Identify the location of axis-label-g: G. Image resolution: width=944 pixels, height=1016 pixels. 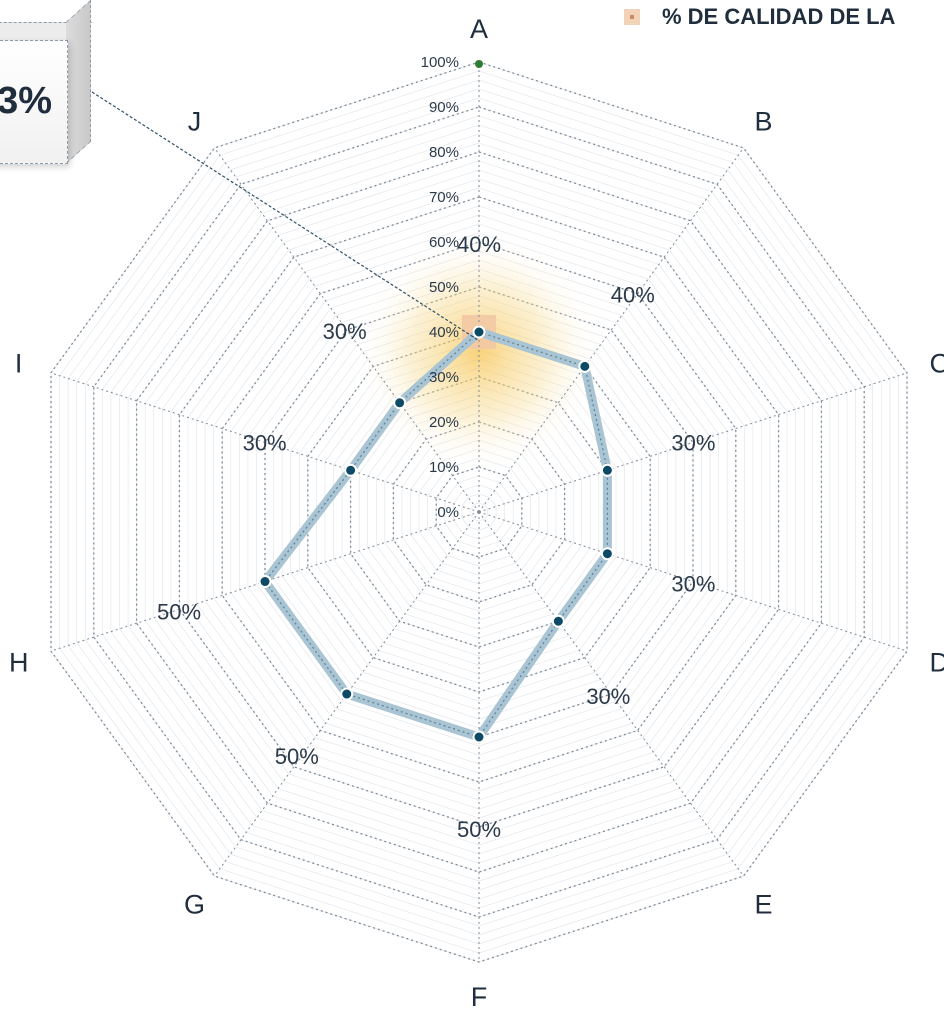
(194, 905).